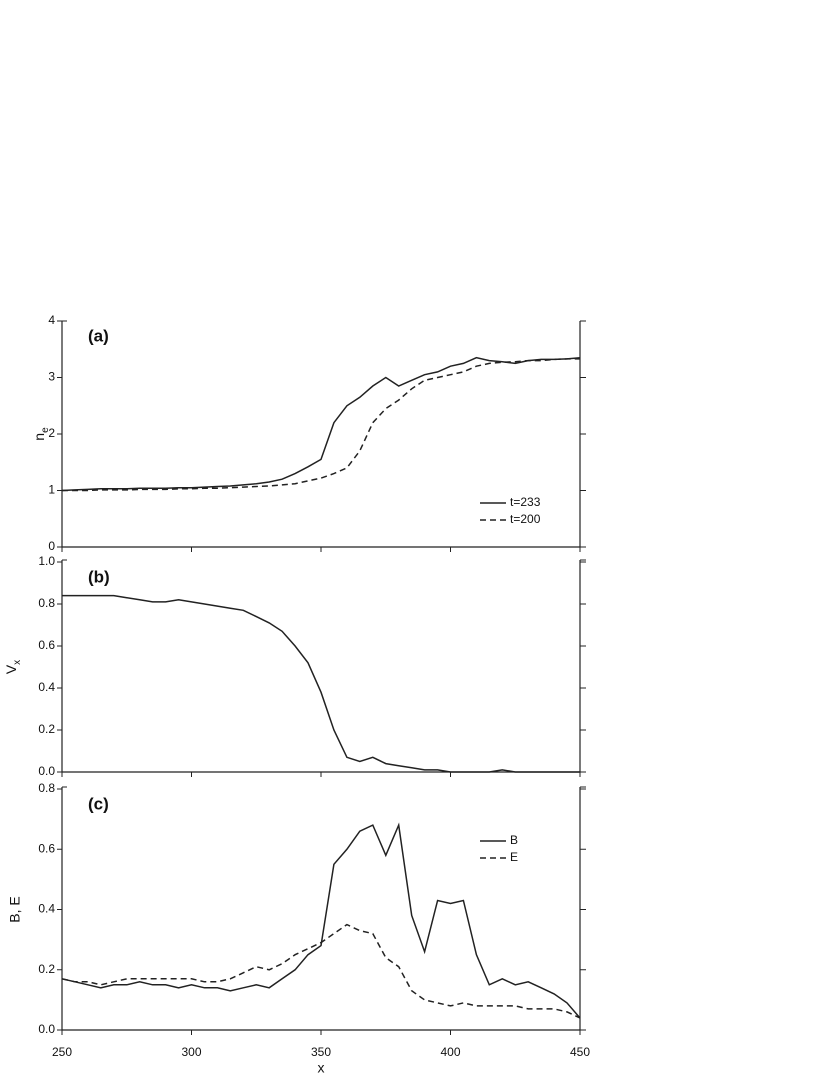 This screenshot has height=1075, width=830. What do you see at coordinates (99, 576) in the screenshot?
I see `panel-label: (b)` at bounding box center [99, 576].